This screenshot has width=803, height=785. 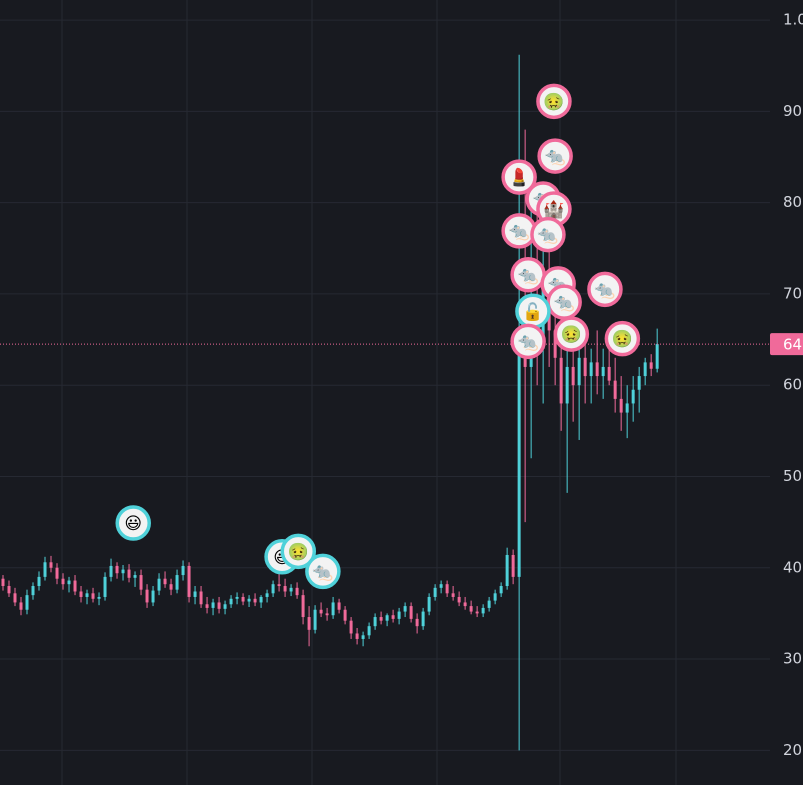 I want to click on marker-icon: 🔓, so click(x=532, y=311).